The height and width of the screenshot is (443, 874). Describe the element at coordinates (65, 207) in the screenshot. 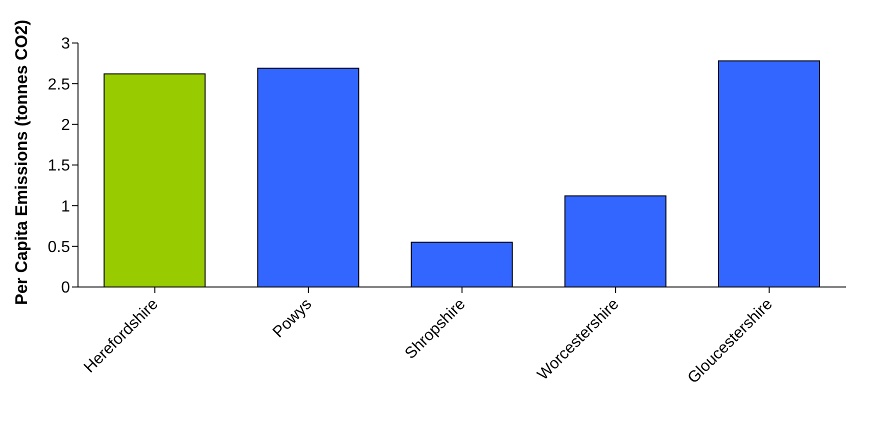

I see `y-tick-label: 1` at that location.